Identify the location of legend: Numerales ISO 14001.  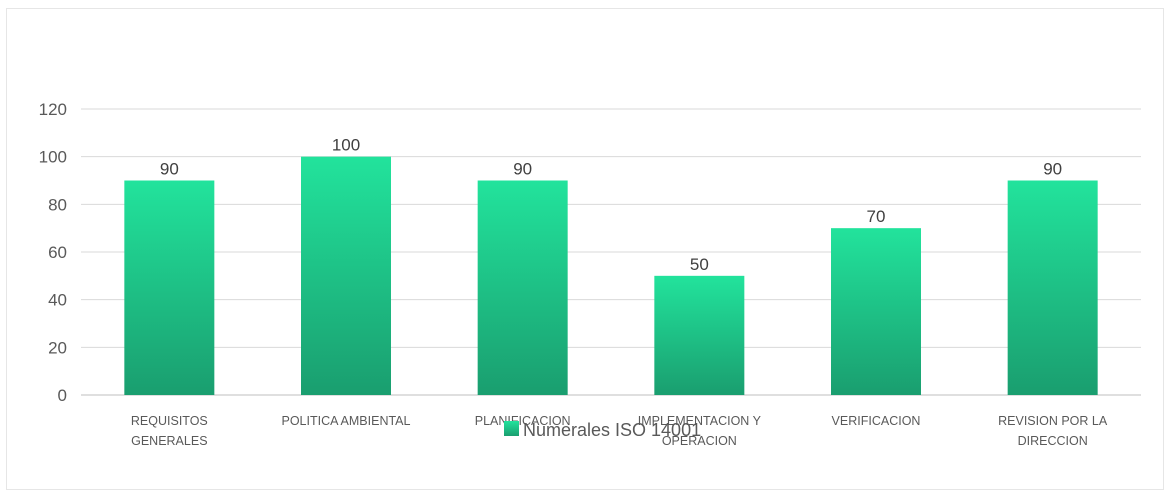
(602, 430).